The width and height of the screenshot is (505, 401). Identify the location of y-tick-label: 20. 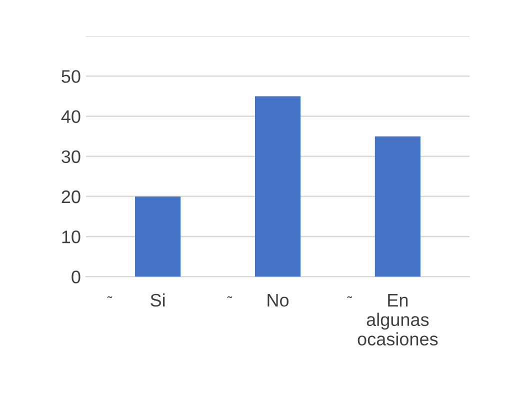
(71, 197).